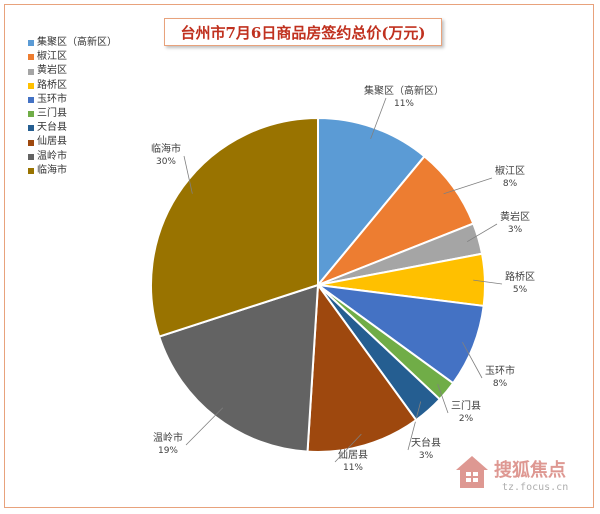  I want to click on legend-item: 集聚区（高新区）, so click(72, 43).